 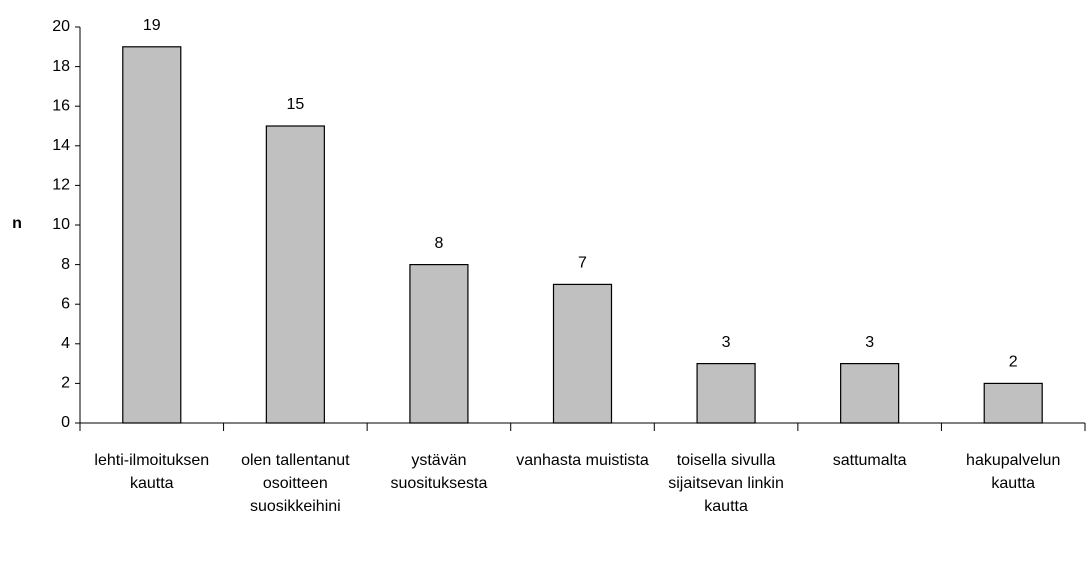 I want to click on data-label: 7, so click(x=582, y=263).